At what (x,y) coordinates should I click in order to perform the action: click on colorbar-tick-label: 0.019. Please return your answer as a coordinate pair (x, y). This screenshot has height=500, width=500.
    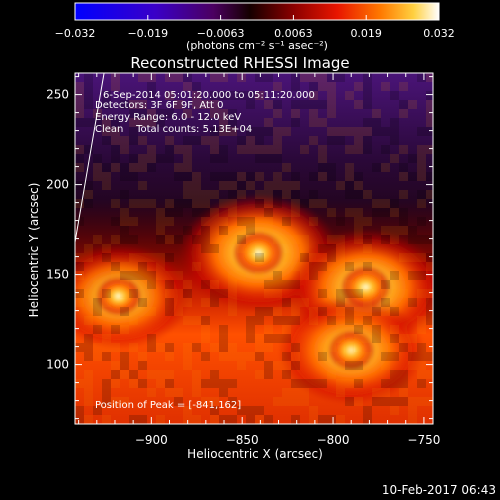
    Looking at the image, I should click on (366, 33).